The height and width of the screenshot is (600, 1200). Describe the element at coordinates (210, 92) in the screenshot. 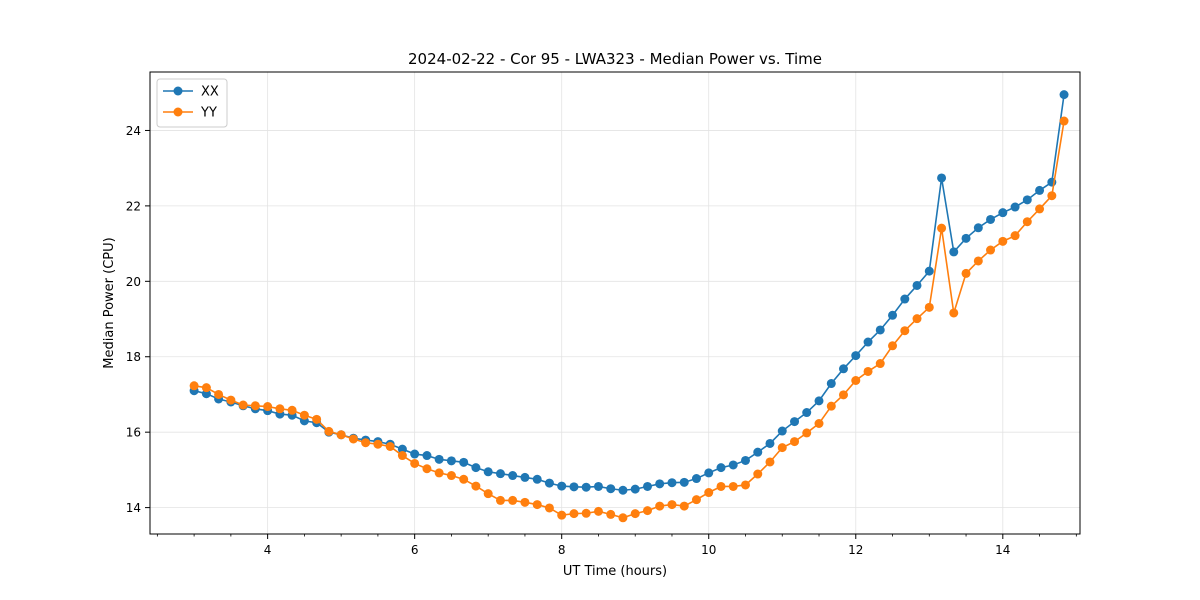

I see `legend-xx-label: XX` at that location.